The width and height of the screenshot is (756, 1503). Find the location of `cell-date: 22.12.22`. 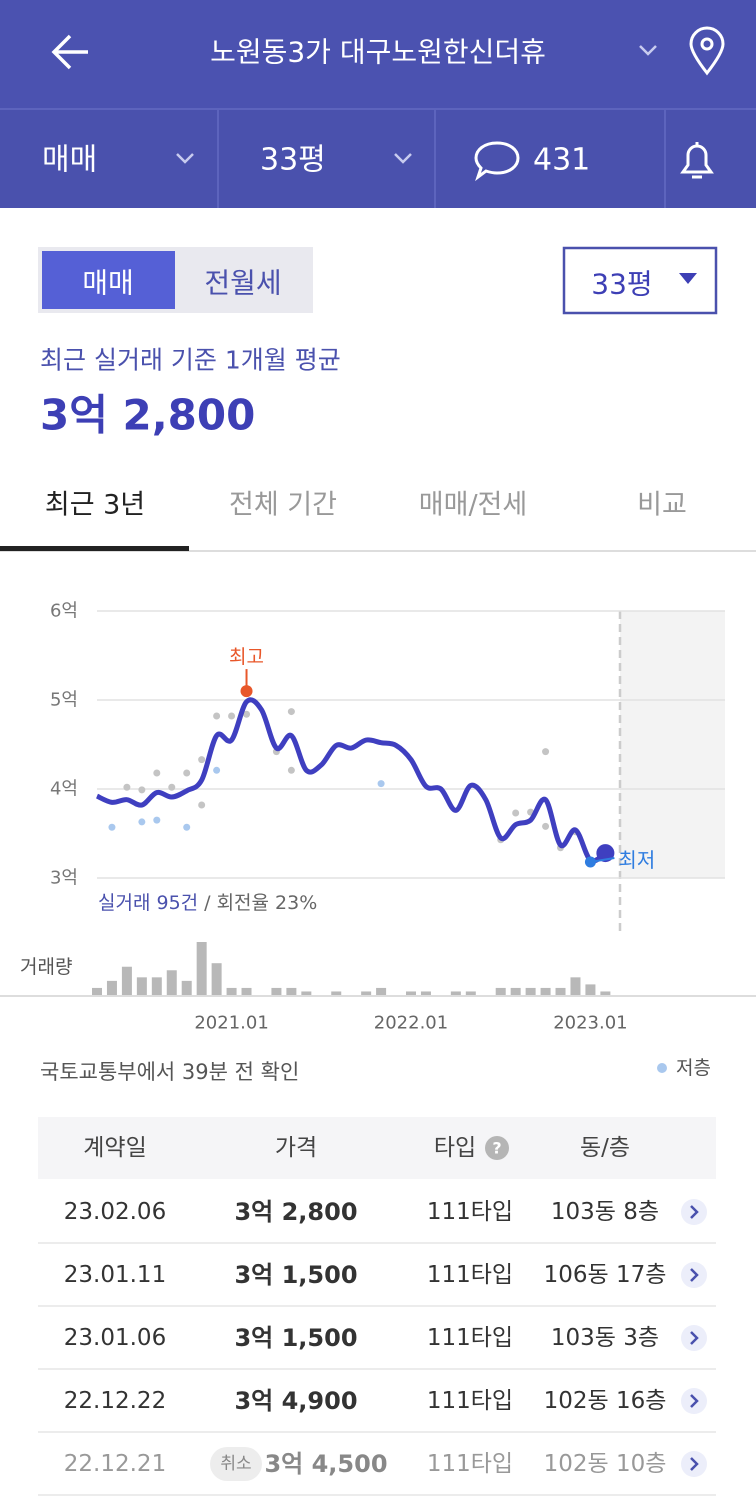

cell-date: 22.12.22 is located at coordinates (115, 1401).